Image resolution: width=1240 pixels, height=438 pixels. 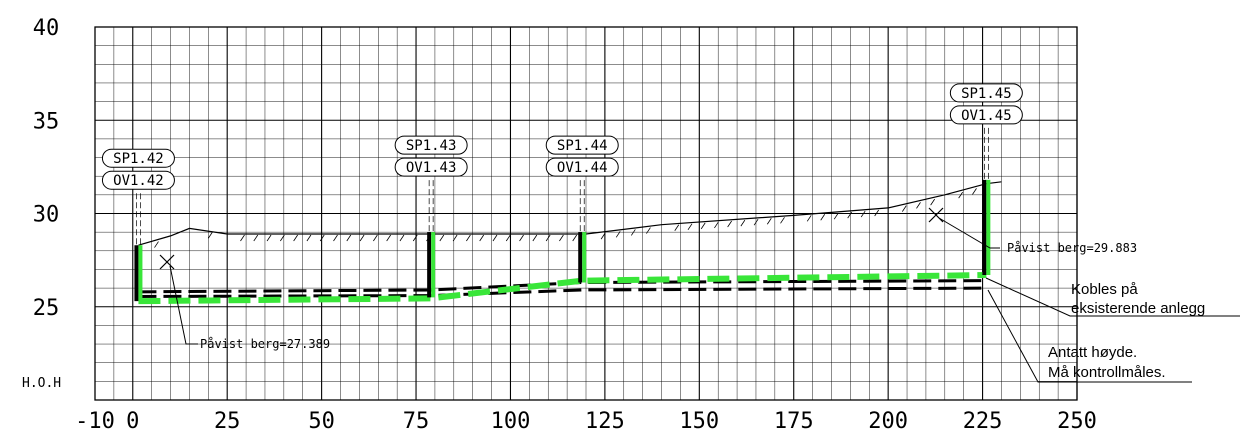 I want to click on ov-tag-label: OV1.44, so click(x=582, y=168).